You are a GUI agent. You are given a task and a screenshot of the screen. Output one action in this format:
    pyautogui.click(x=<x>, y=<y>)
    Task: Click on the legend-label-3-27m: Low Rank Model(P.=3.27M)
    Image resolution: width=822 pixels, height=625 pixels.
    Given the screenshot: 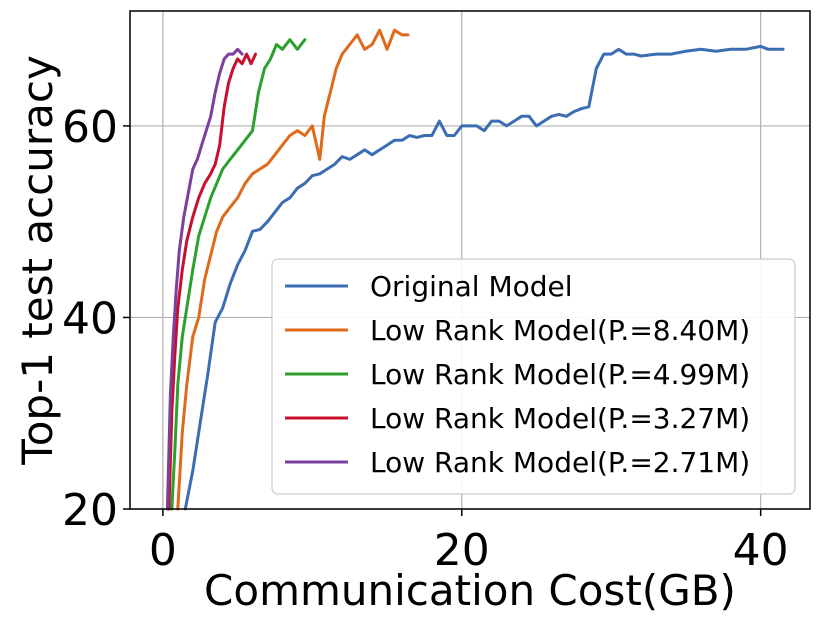 What is the action you would take?
    pyautogui.click(x=560, y=418)
    